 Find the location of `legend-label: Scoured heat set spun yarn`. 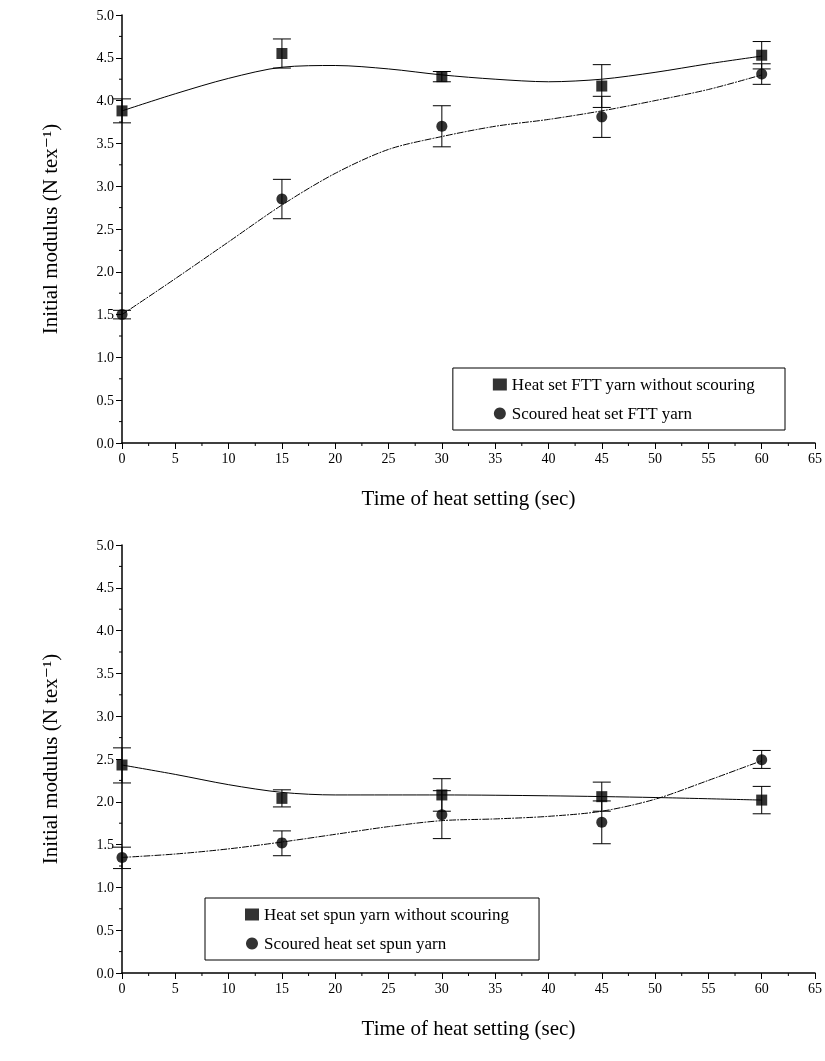

legend-label: Scoured heat set spun yarn is located at coordinates (355, 943).